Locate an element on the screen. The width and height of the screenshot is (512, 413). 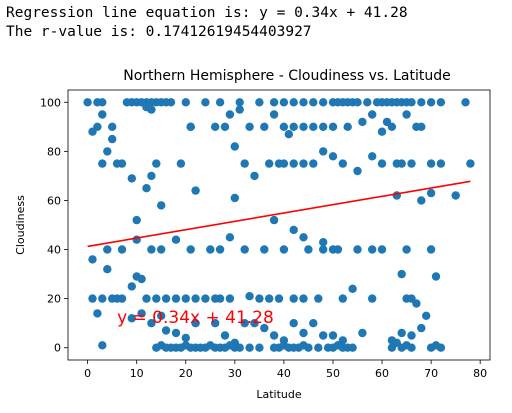
x-tick-label: 80 is located at coordinates (480, 373).